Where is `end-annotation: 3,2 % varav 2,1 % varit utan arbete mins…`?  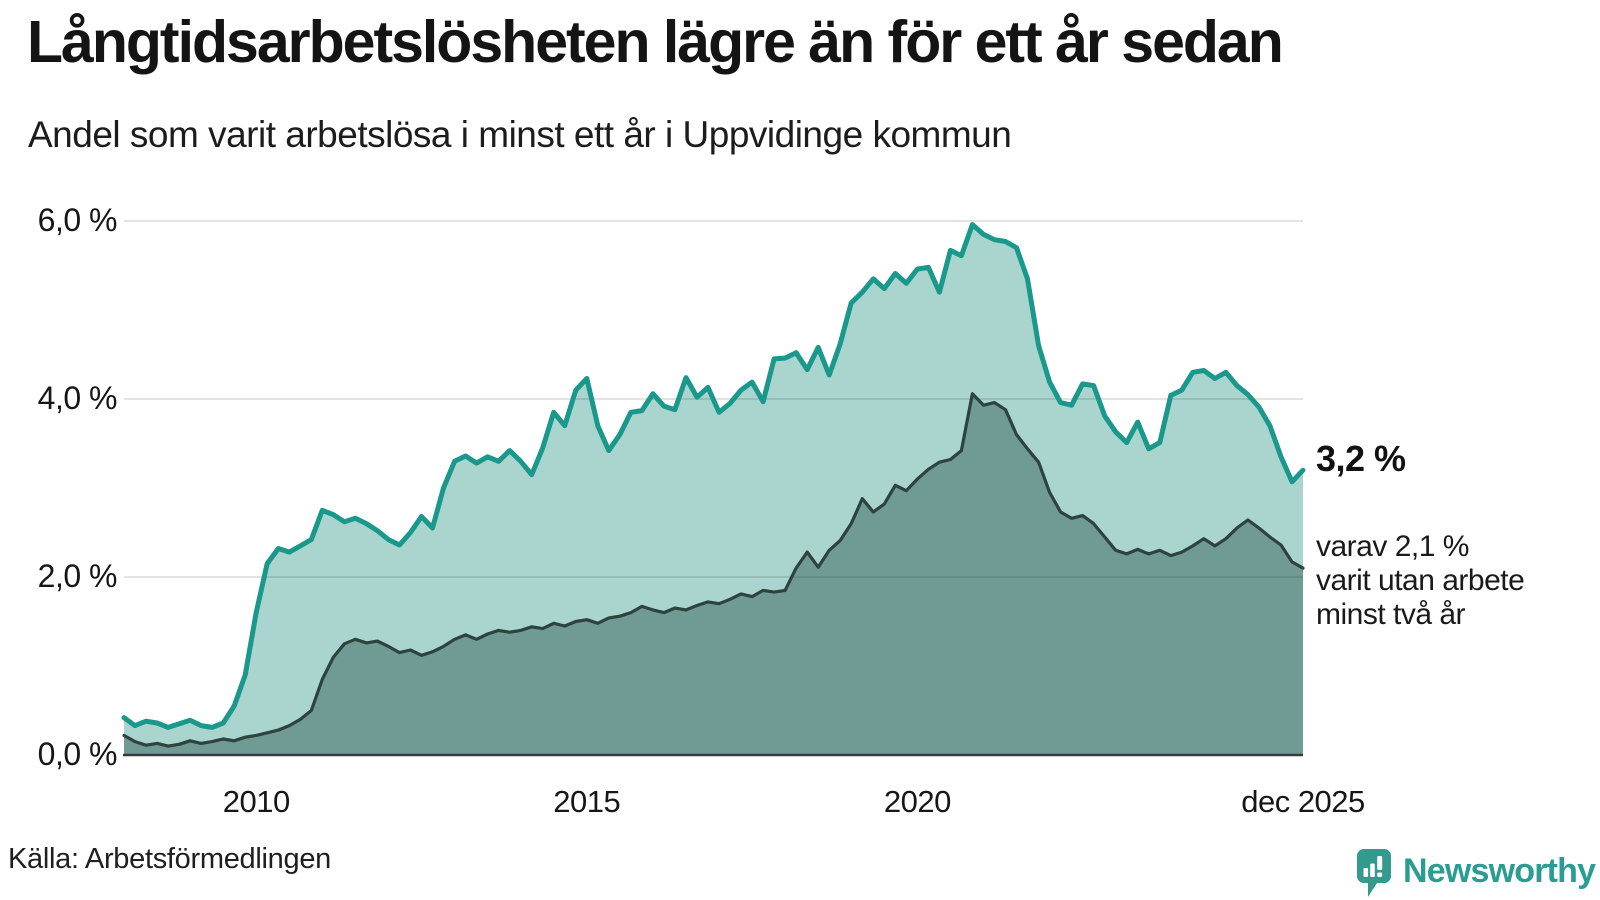 end-annotation: 3,2 % varav 2,1 % varit utan arbete mins… is located at coordinates (1451, 534).